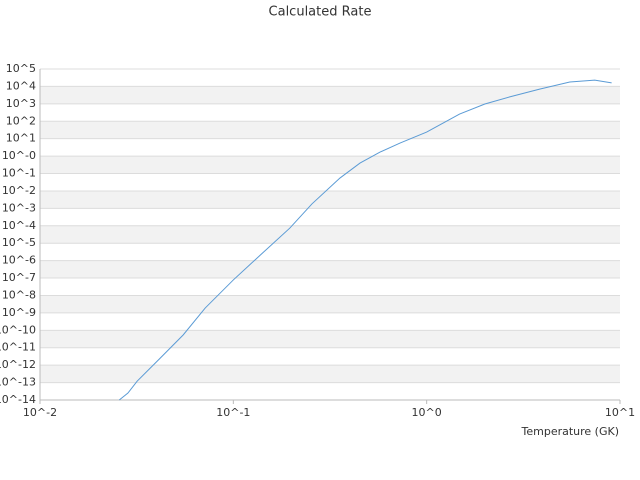 Image resolution: width=640 pixels, height=480 pixels. What do you see at coordinates (19, 173) in the screenshot?
I see `y-tick-label: 10^-1` at bounding box center [19, 173].